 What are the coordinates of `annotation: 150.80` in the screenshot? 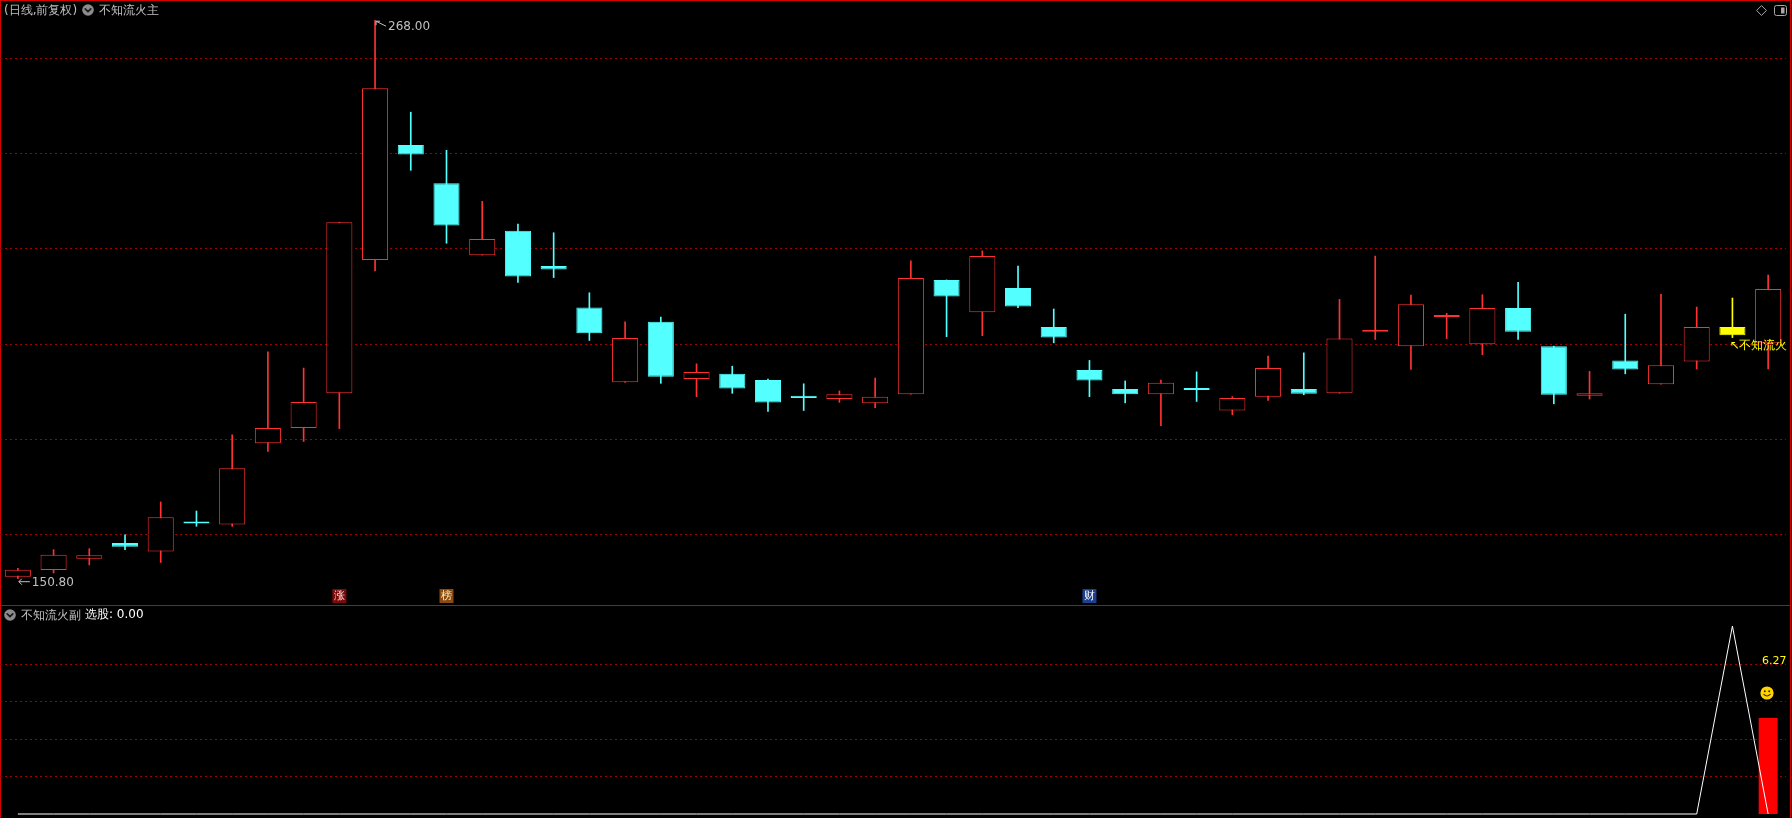 It's located at (52, 581).